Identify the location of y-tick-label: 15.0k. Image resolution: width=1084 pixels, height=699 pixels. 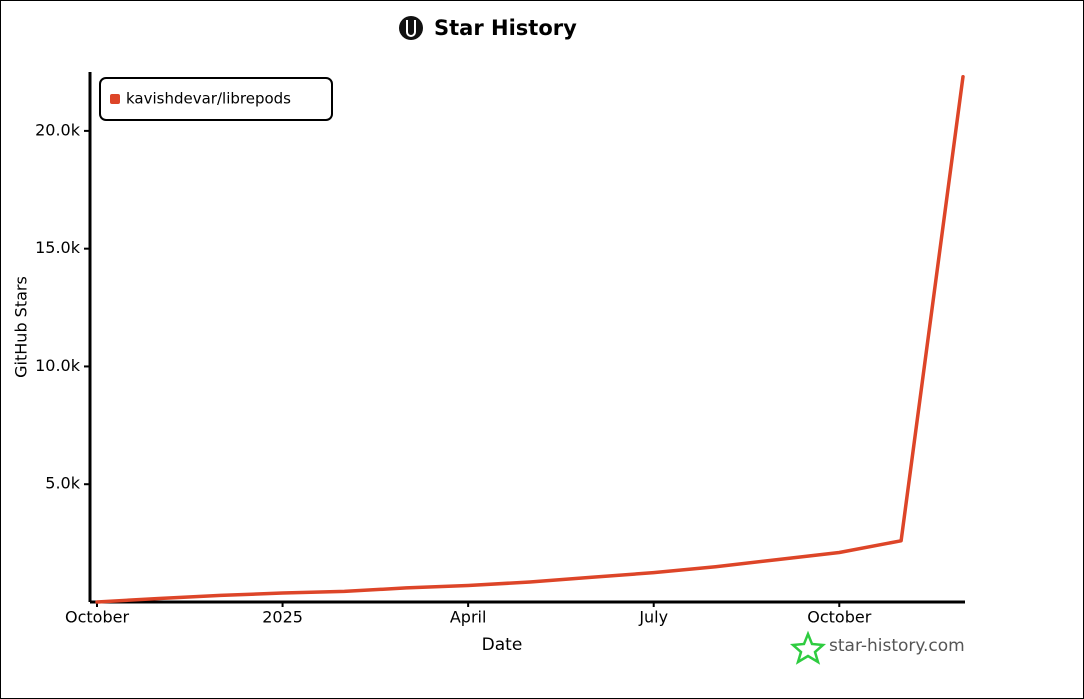
(58, 247).